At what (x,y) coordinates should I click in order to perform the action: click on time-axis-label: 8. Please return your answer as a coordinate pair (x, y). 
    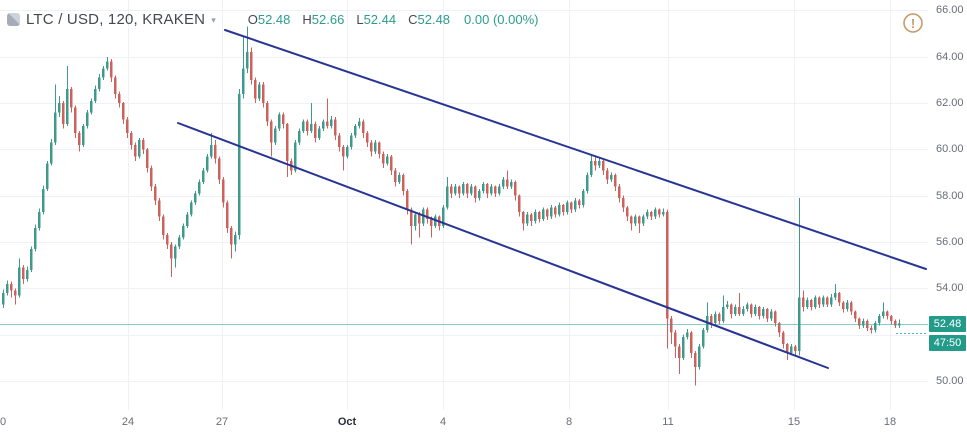
    Looking at the image, I should click on (569, 422).